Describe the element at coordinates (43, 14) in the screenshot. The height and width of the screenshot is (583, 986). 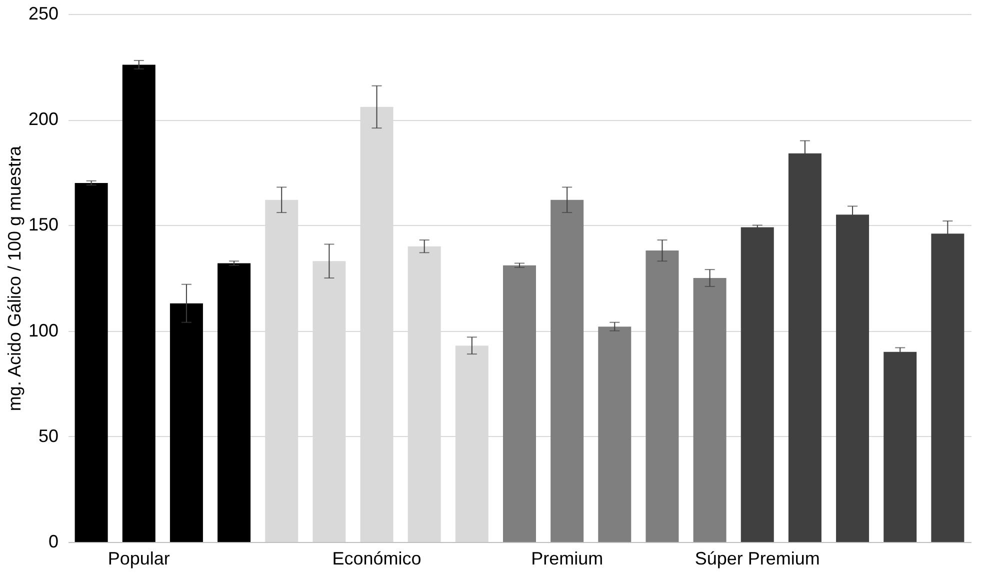
I see `y-tick-label: 250` at that location.